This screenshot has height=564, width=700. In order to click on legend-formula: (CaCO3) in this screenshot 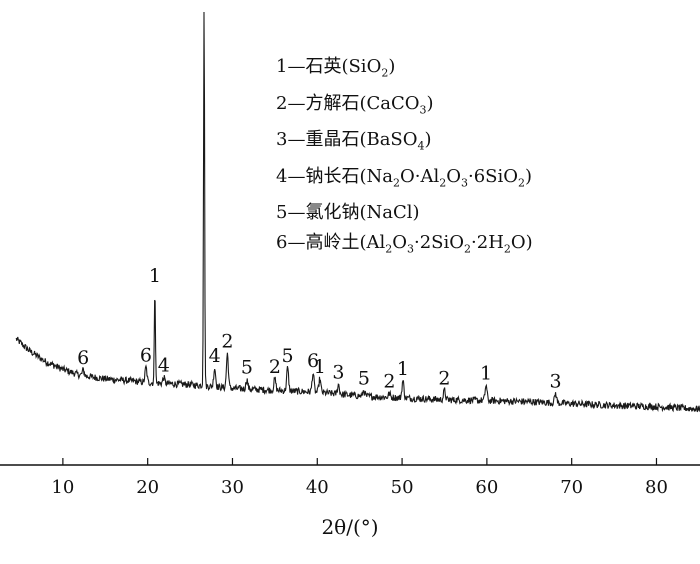, I will do `click(396, 104)`.